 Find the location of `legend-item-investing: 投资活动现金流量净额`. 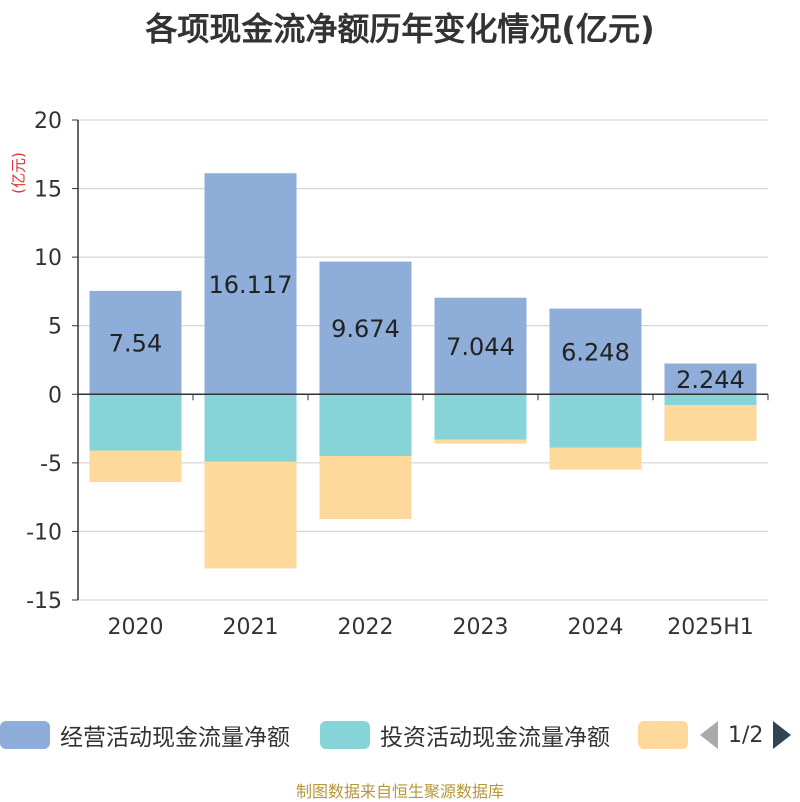

legend-item-investing: 投资活动现金流量净额 is located at coordinates (465, 735).